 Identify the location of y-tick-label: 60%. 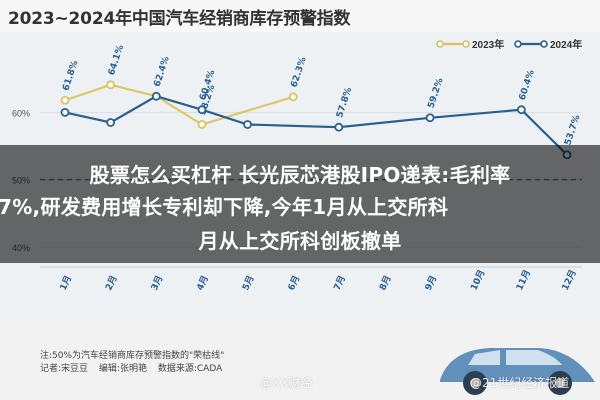
(21, 113).